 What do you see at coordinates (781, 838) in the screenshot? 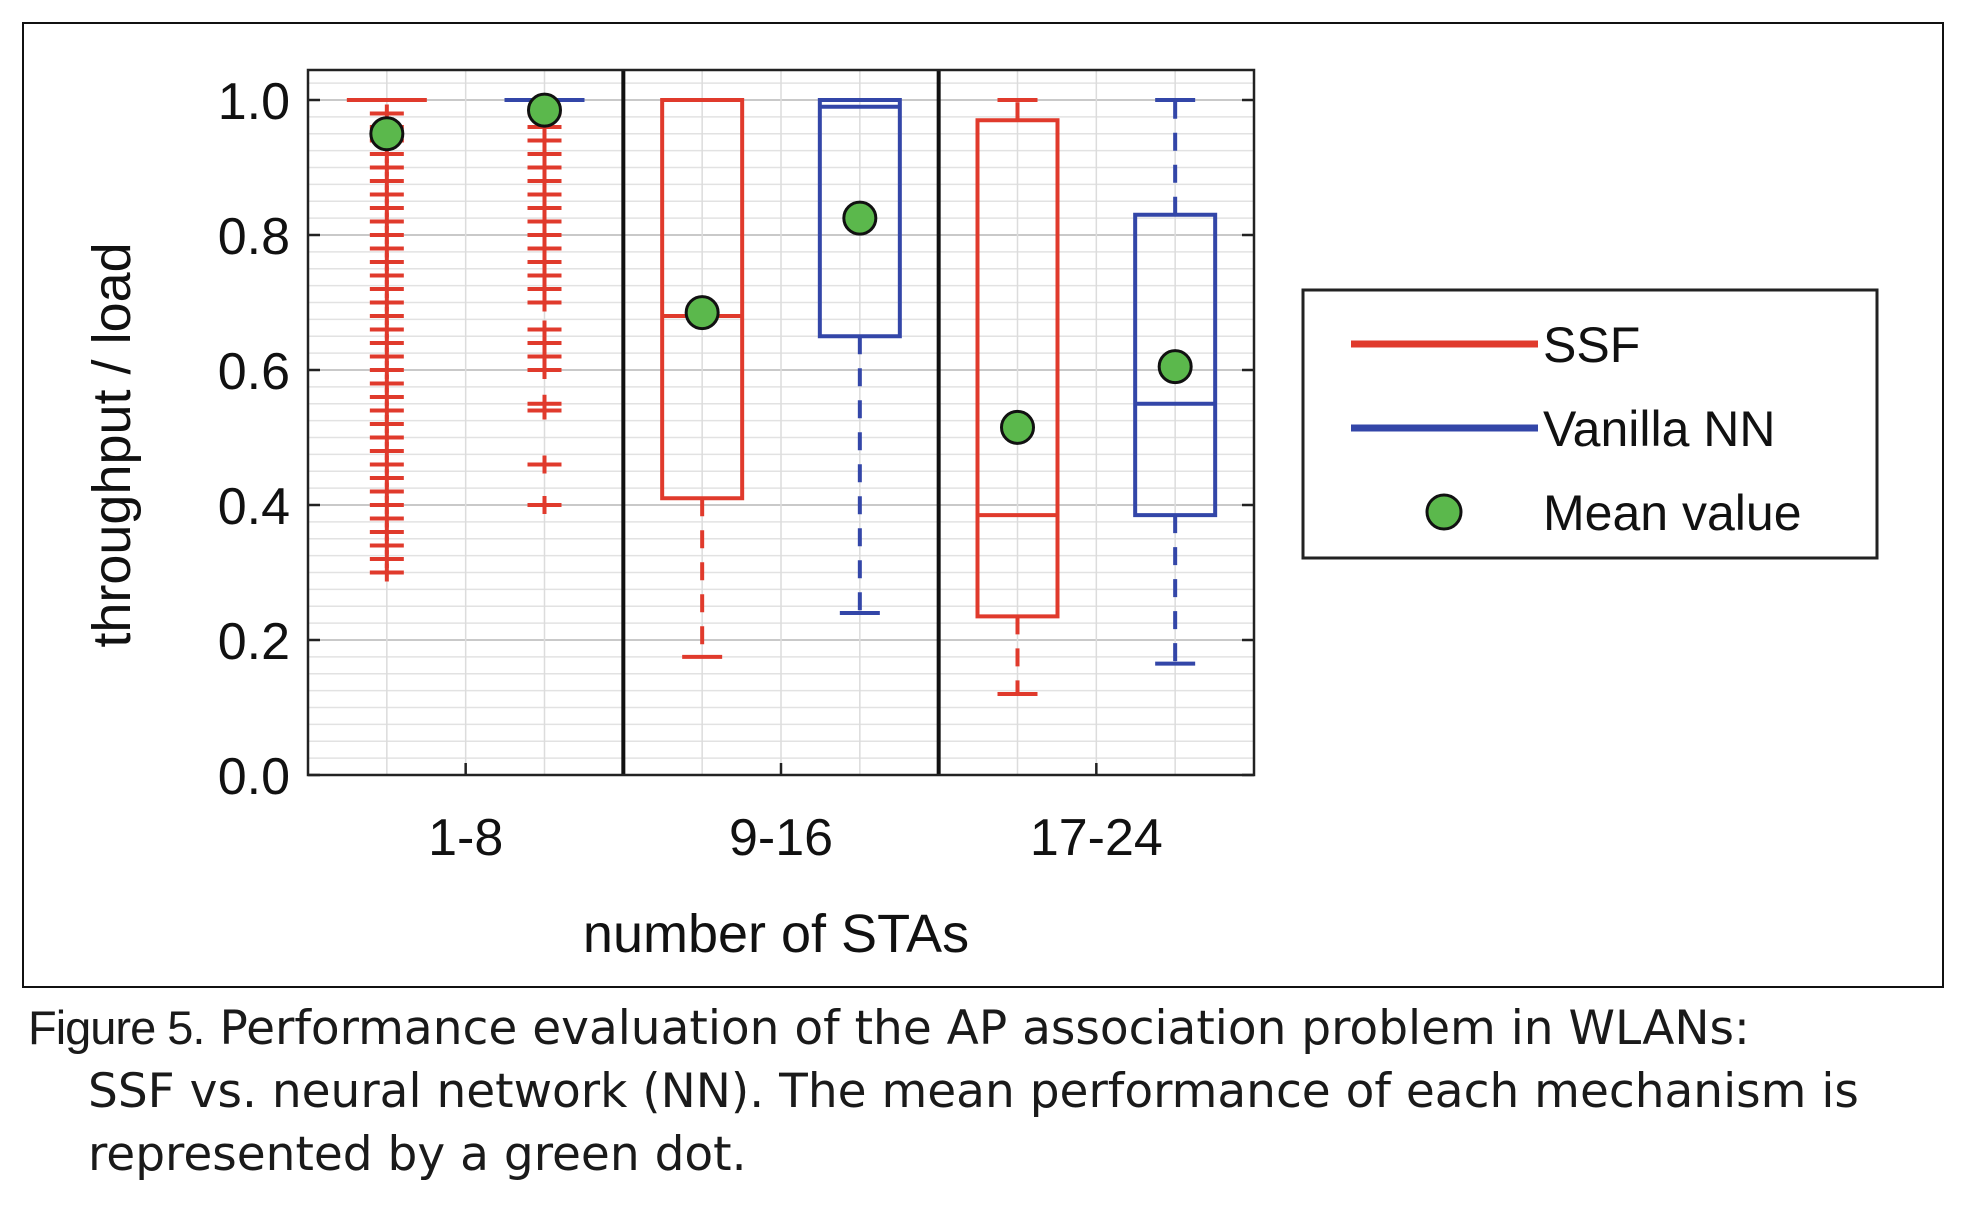
I see `x-tick-label: 9-16` at bounding box center [781, 838].